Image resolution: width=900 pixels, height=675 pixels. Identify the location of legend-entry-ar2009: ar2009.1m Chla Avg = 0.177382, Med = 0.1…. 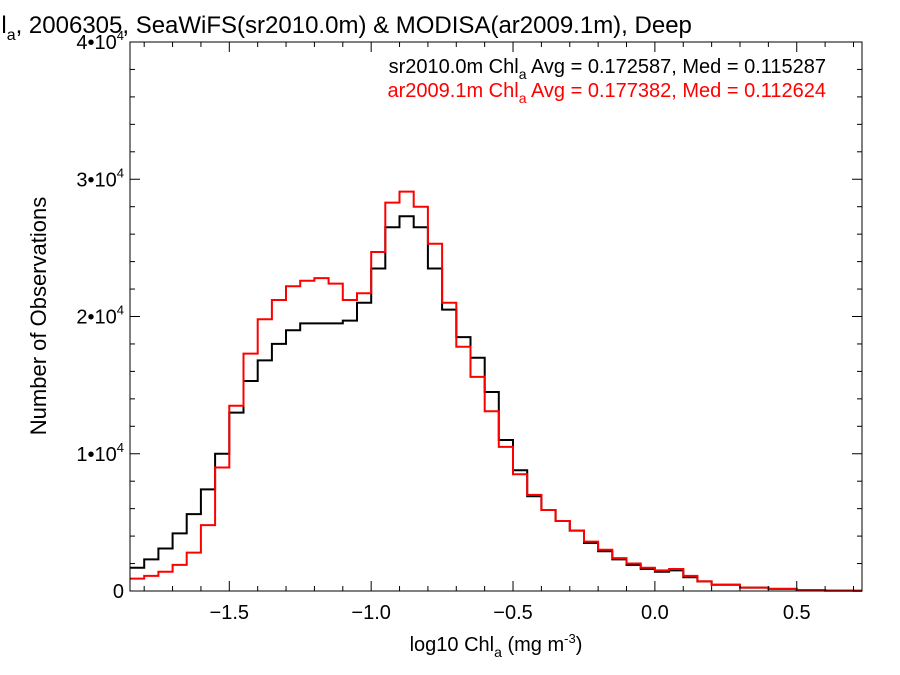
(607, 93).